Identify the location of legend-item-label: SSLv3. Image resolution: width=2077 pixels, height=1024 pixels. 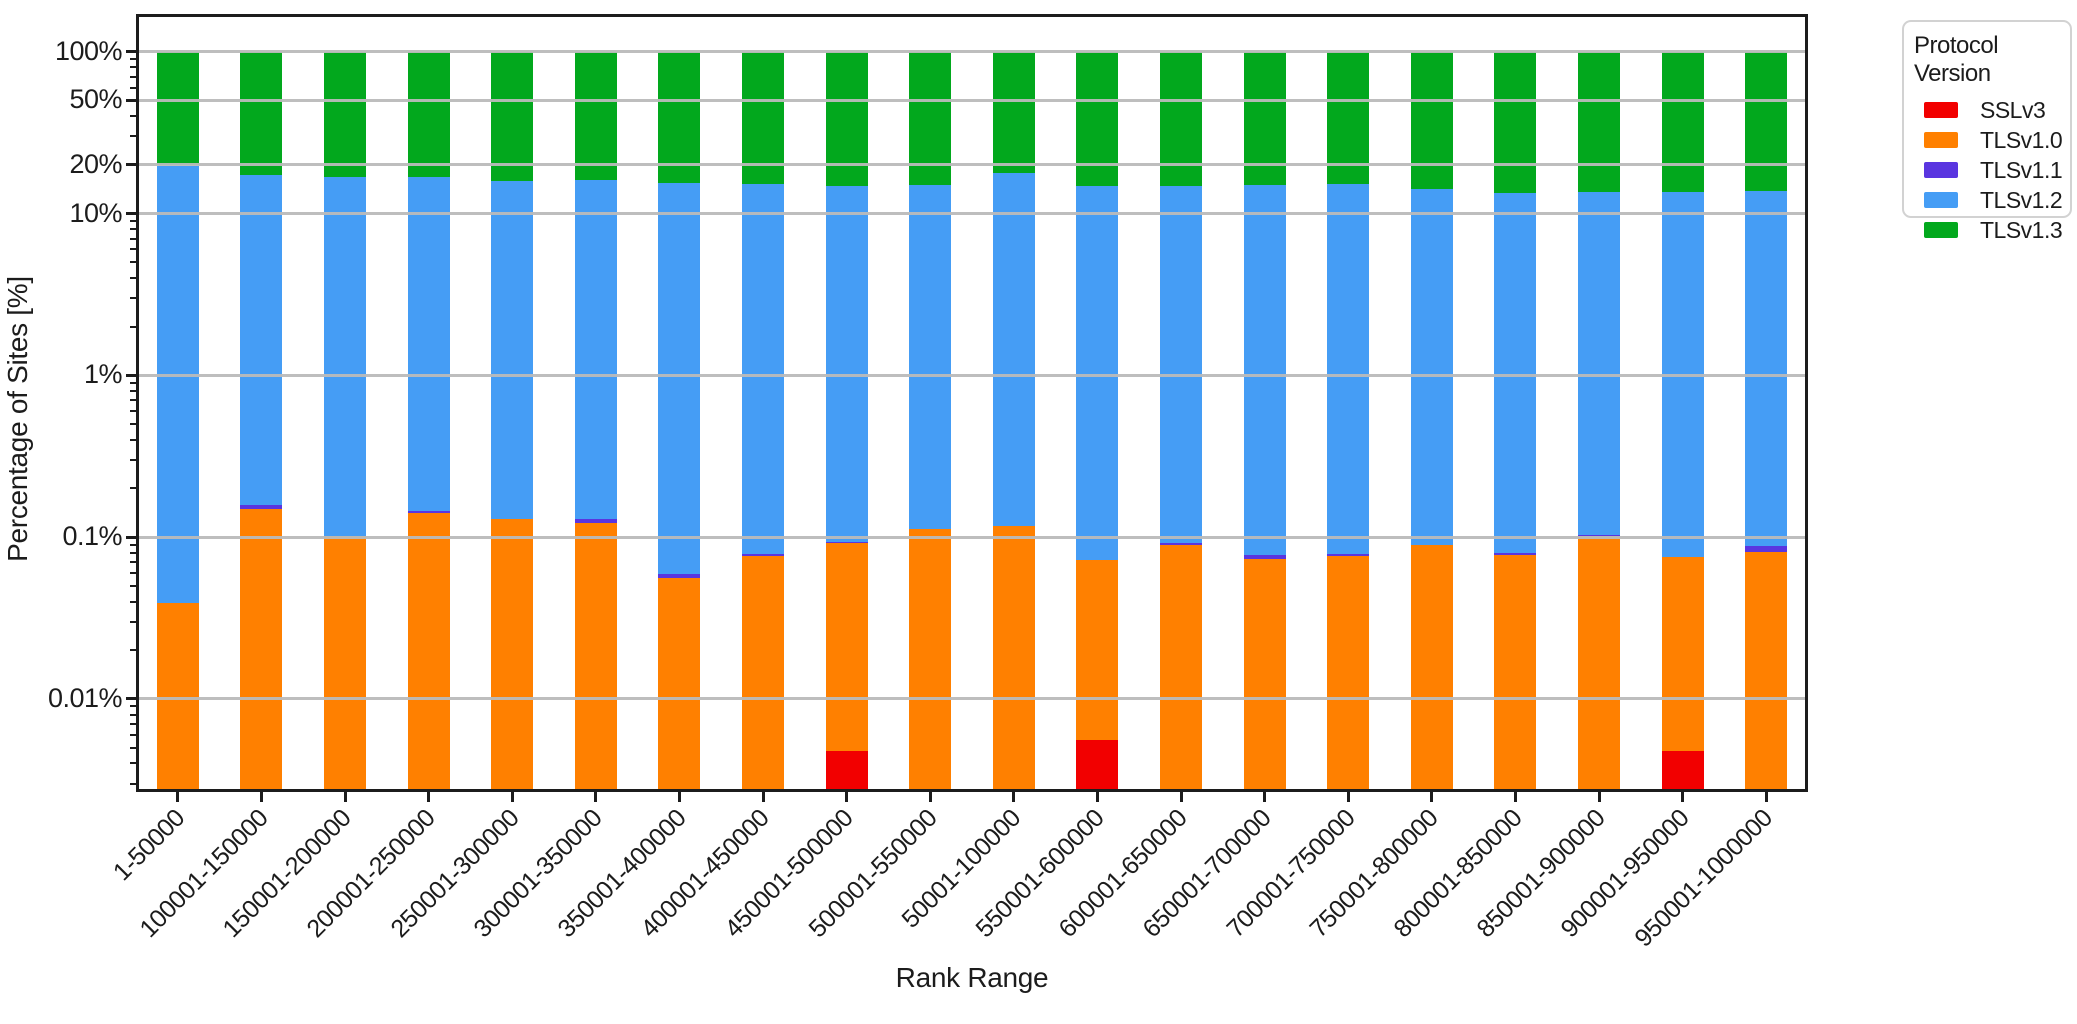
(2013, 109).